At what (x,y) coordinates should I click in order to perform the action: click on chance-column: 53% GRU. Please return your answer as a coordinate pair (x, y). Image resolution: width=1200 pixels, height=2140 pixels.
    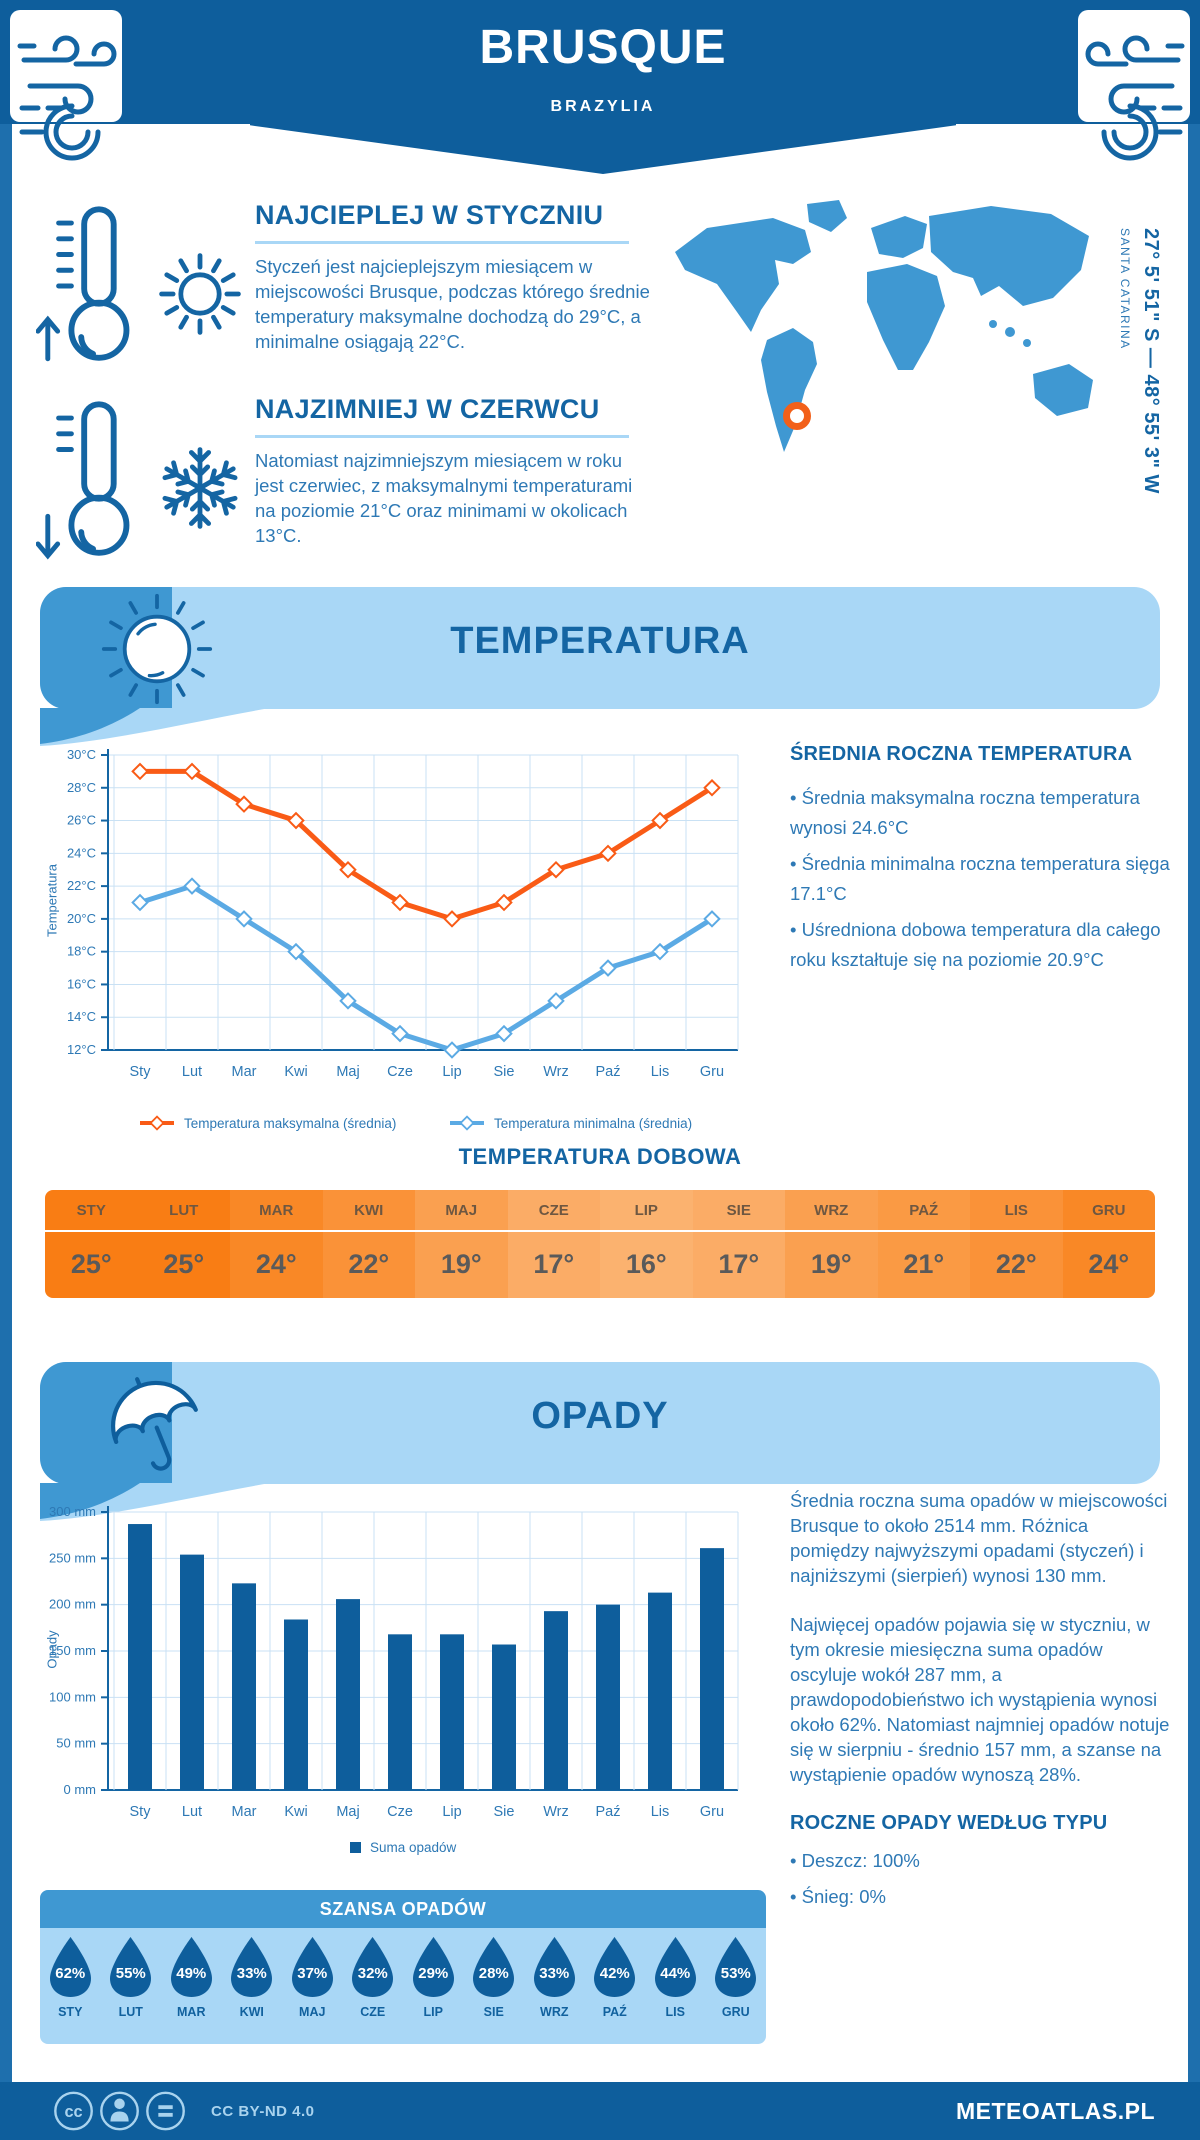
    Looking at the image, I should click on (736, 1986).